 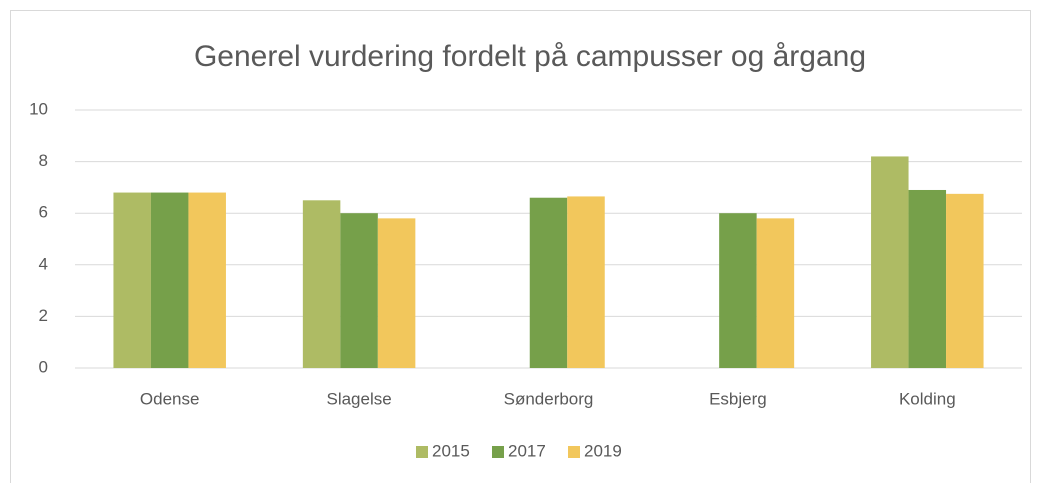 I want to click on legend-label: 2019, so click(x=603, y=450).